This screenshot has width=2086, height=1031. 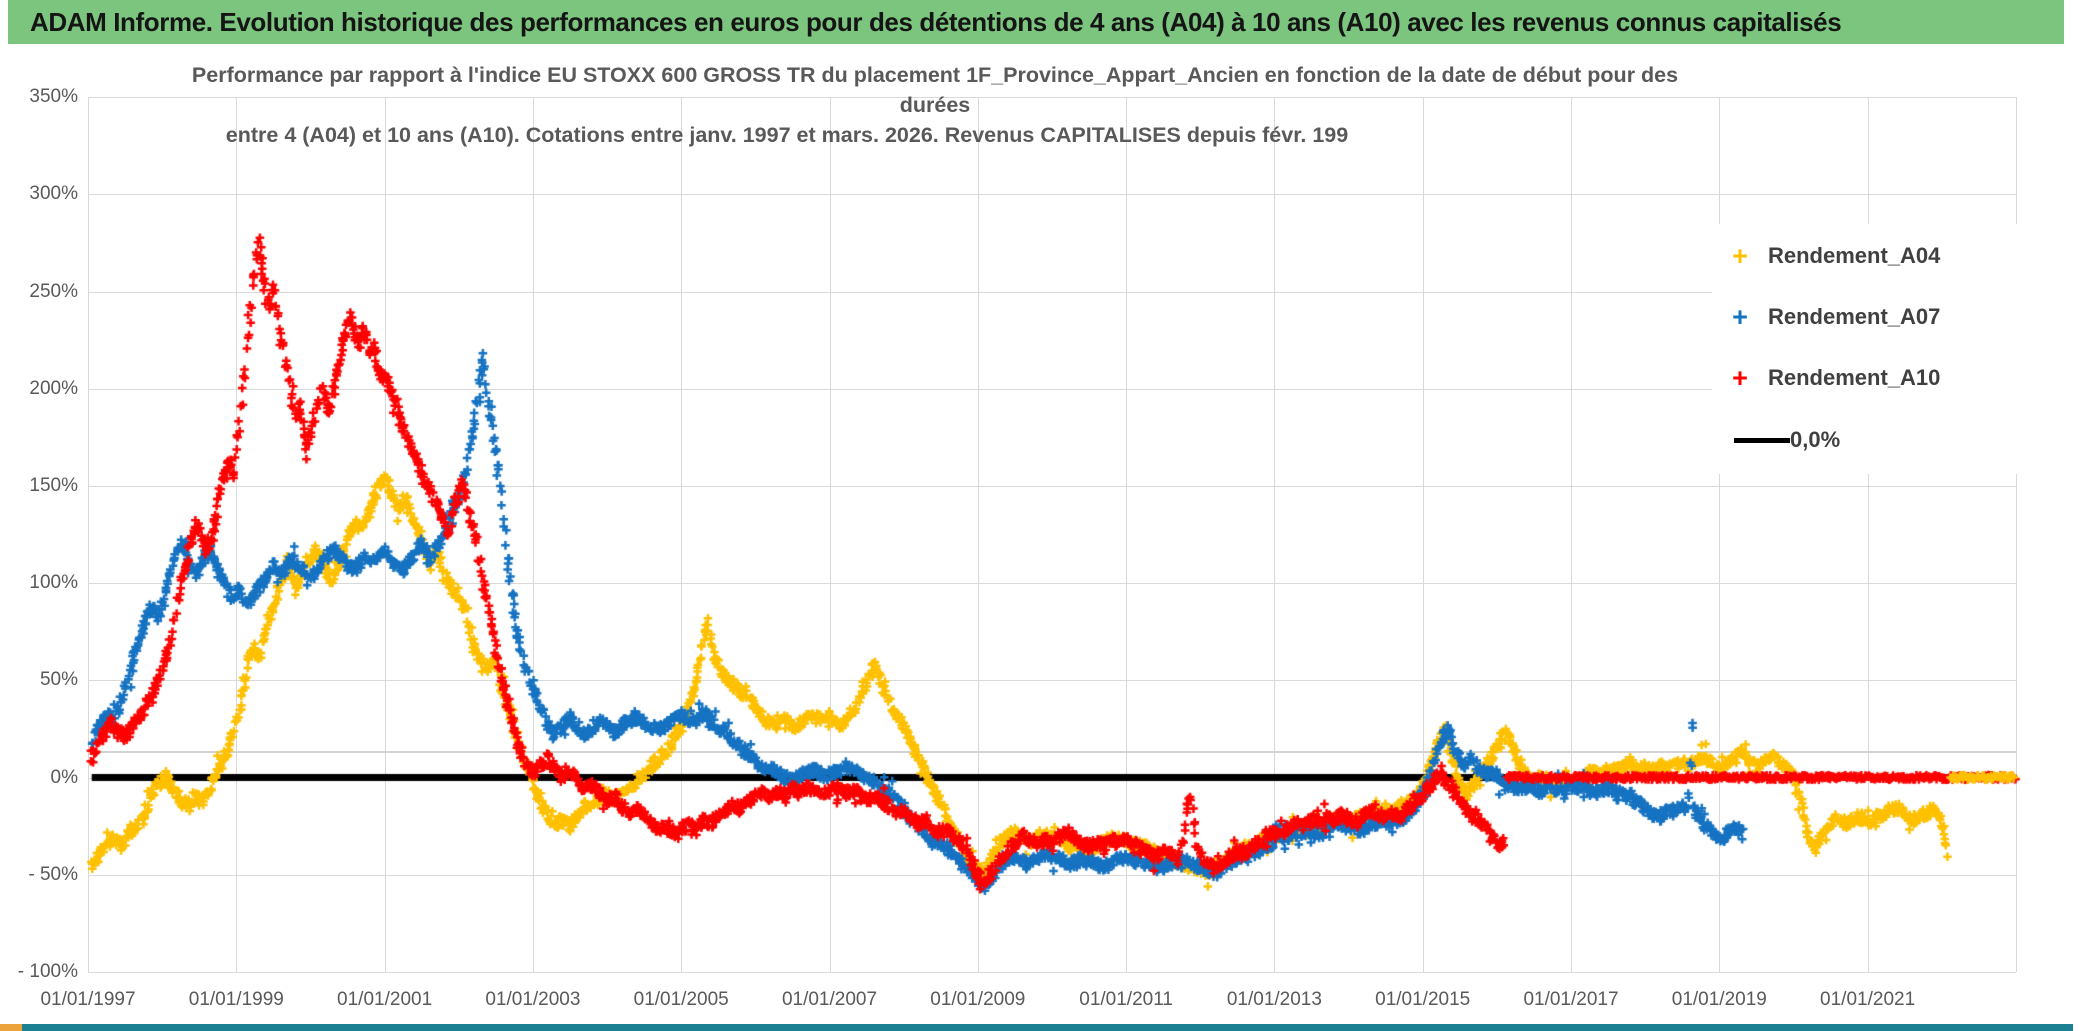 What do you see at coordinates (53, 291) in the screenshot?
I see `y-axis-label: 250%` at bounding box center [53, 291].